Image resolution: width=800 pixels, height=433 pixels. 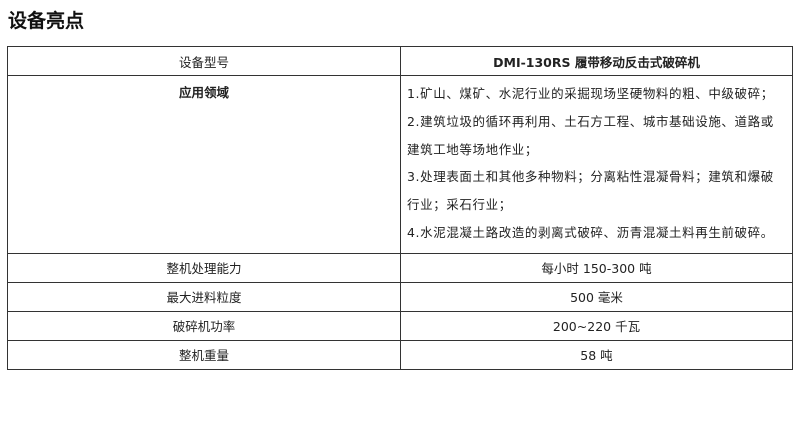 What do you see at coordinates (204, 296) in the screenshot?
I see `row-label: 最大进料粒度` at bounding box center [204, 296].